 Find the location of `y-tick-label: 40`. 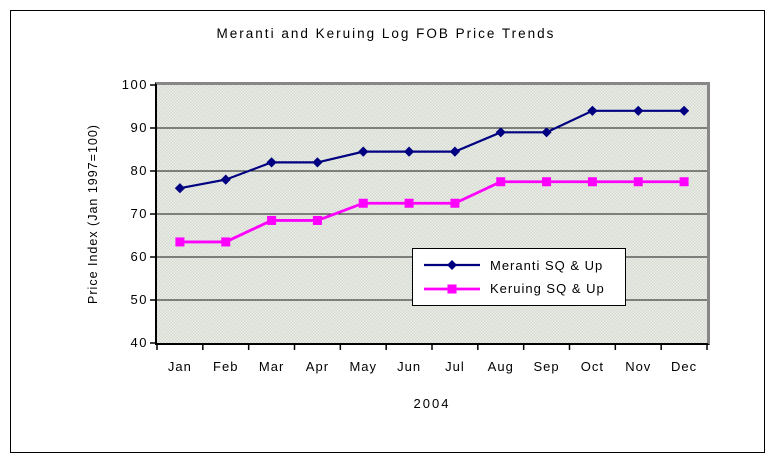

y-tick-label: 40 is located at coordinates (139, 342).